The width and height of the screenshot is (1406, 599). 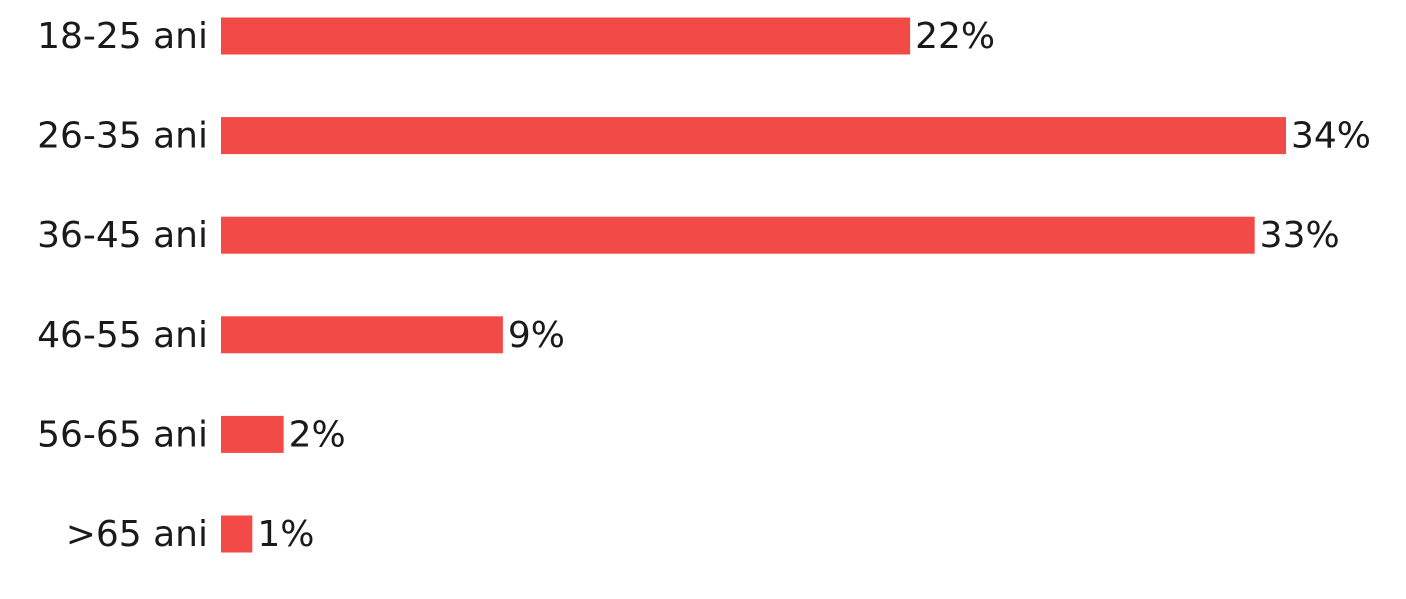 I want to click on value-label: 22%, so click(x=955, y=36).